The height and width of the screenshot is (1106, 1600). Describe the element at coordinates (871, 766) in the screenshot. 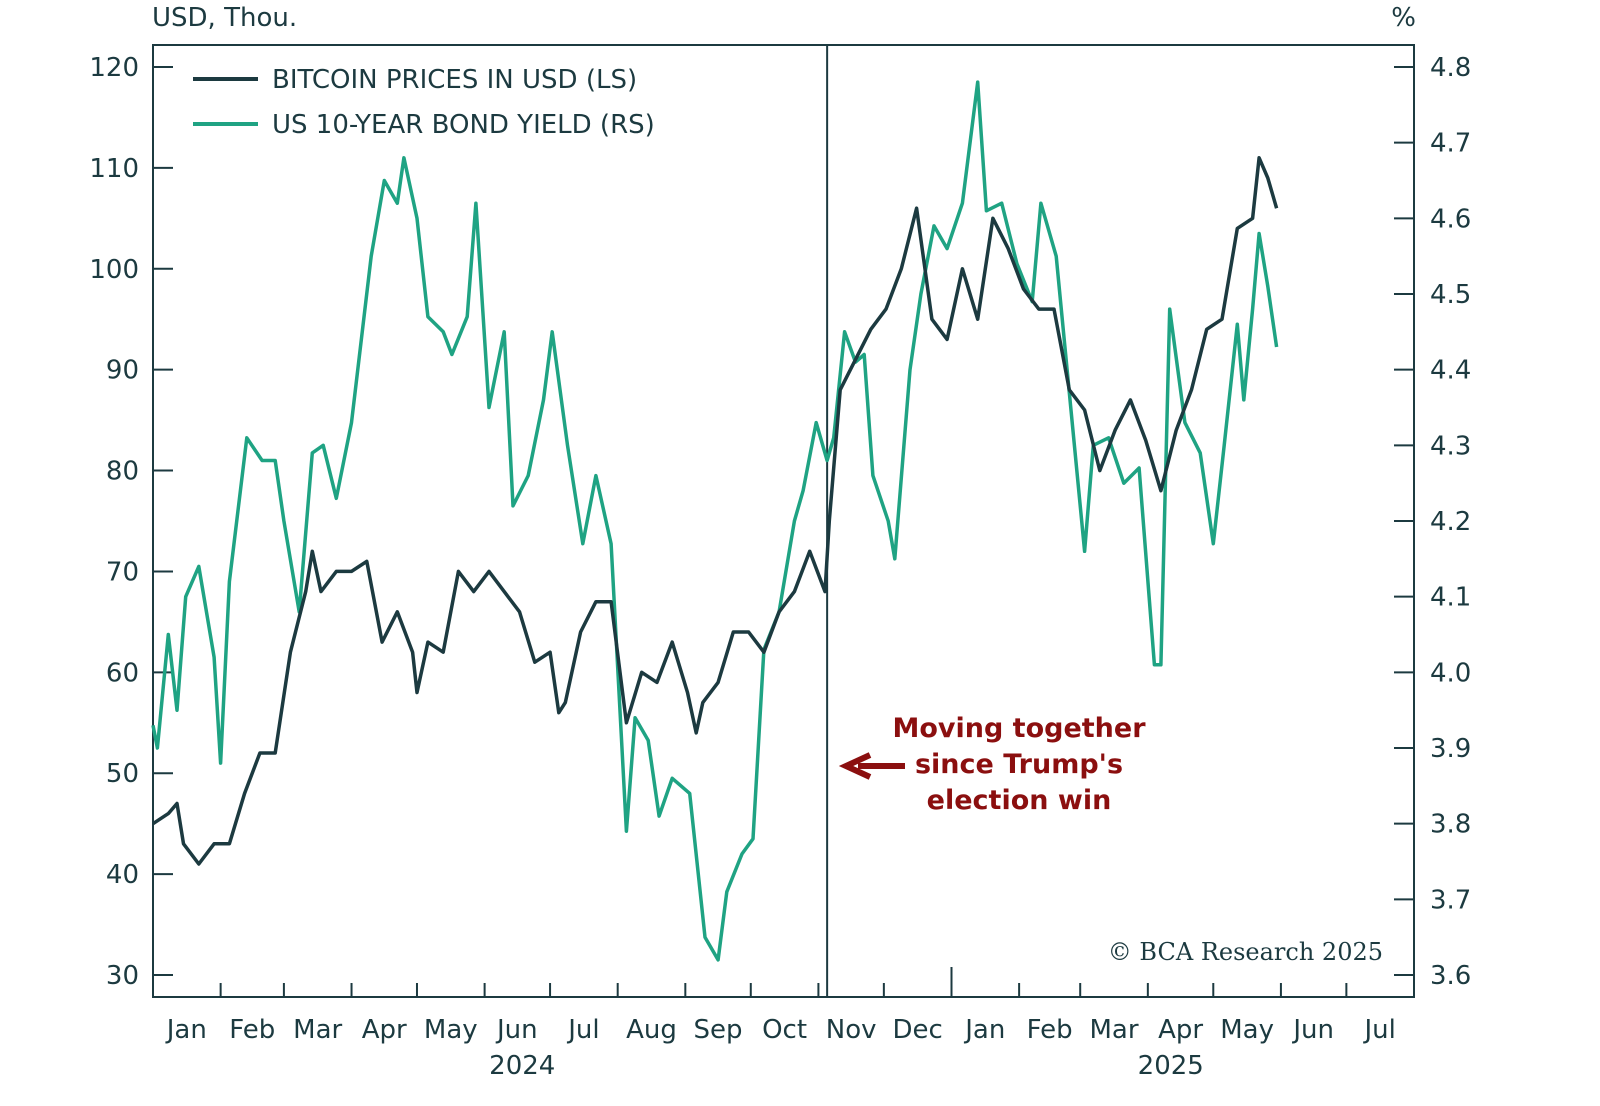

I see `arrow-left-icon` at that location.